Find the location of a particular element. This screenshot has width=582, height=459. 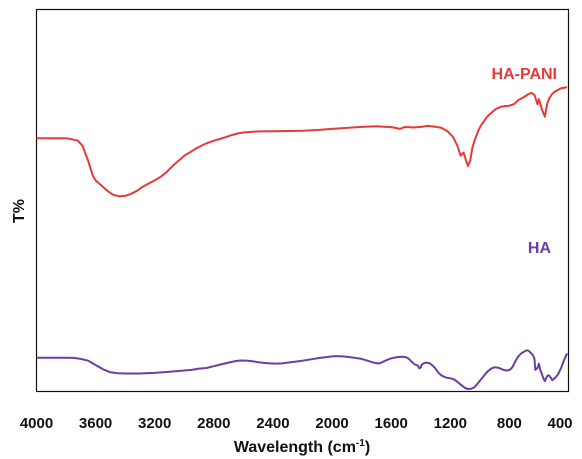

x-axis-label-main: Wavelength (cm is located at coordinates (295, 447).